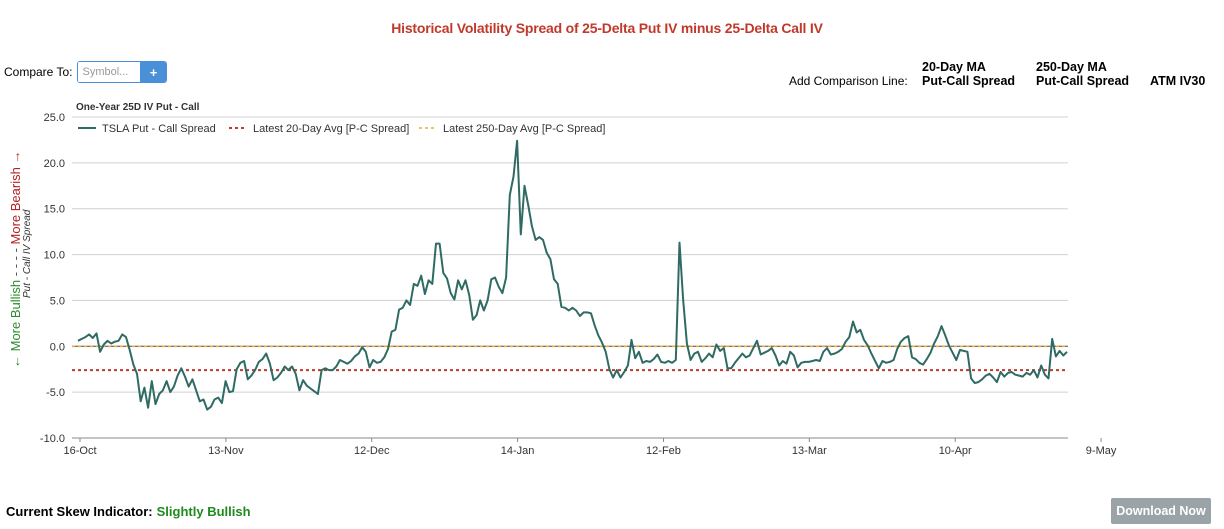 This screenshot has width=1224, height=529. I want to click on atm-iv30-option-label: ATM IV30, so click(1178, 81).